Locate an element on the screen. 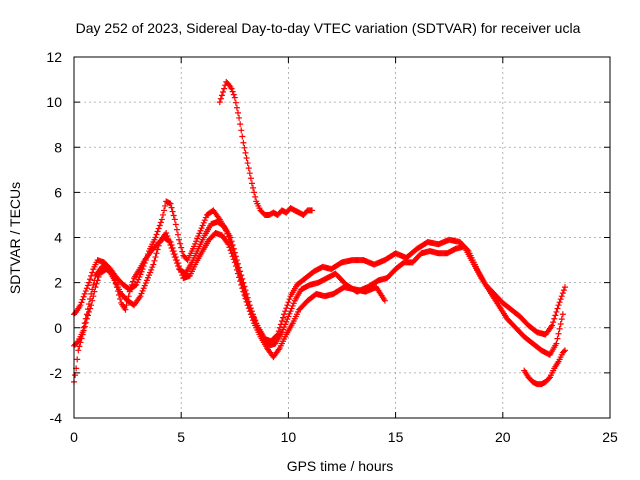 The height and width of the screenshot is (480, 640). x-tick-label: 0 is located at coordinates (74, 437).